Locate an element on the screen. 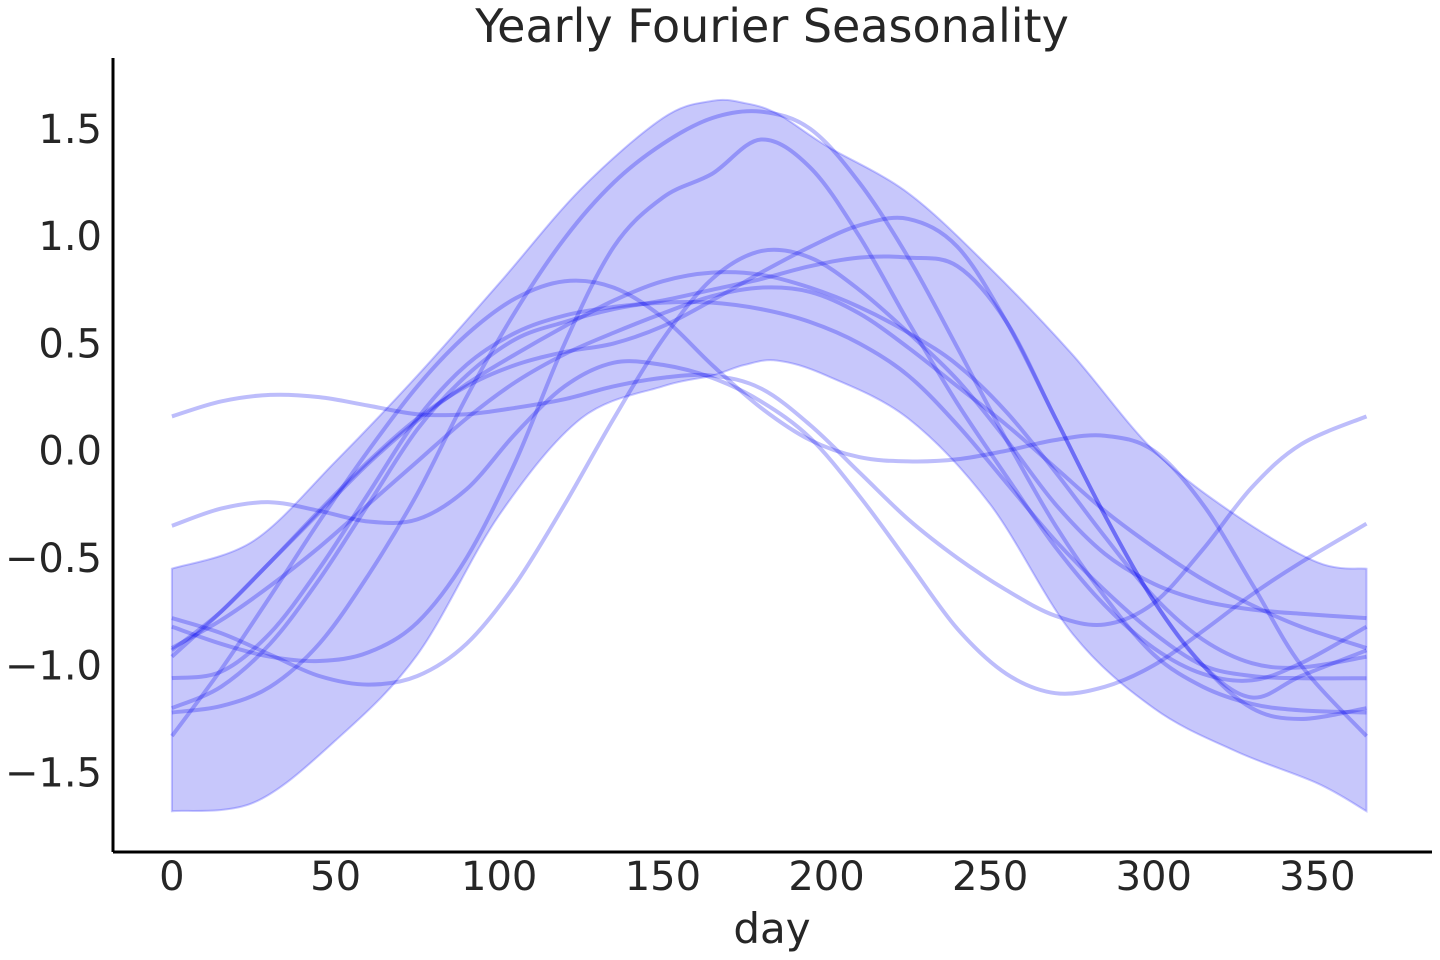  y-tick-label: −1.0 is located at coordinates (53, 666).